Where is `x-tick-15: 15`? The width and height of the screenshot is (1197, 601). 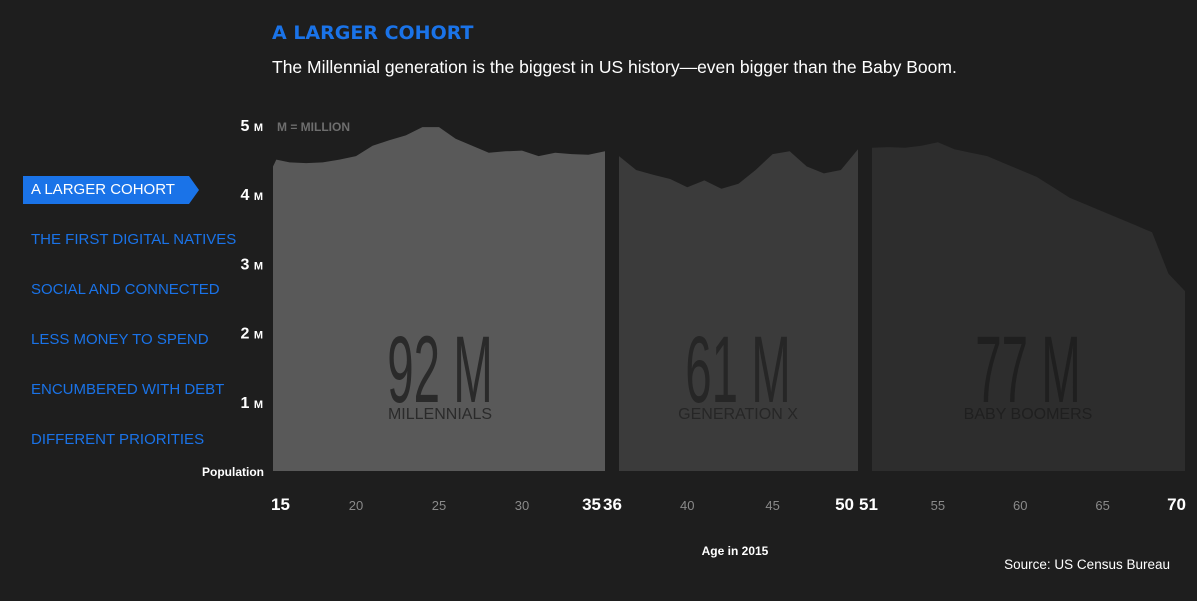 x-tick-15: 15 is located at coordinates (280, 504).